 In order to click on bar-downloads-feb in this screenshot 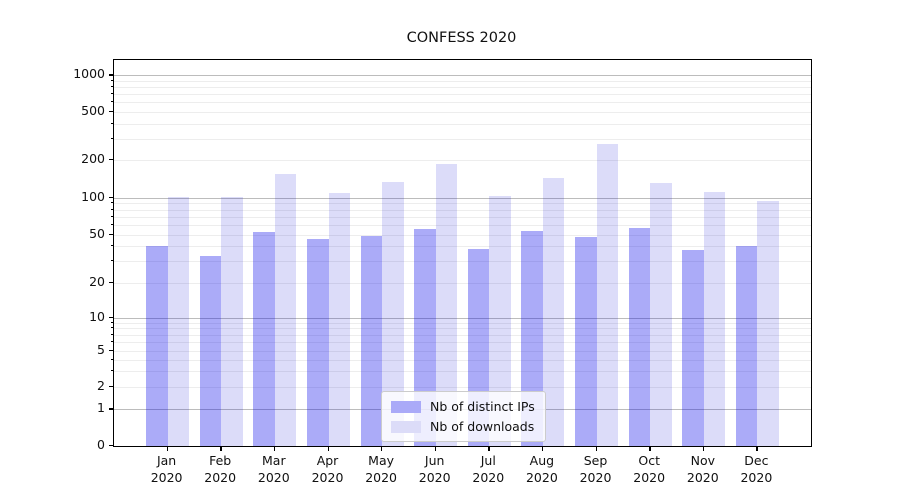, I will do `click(232, 321)`.